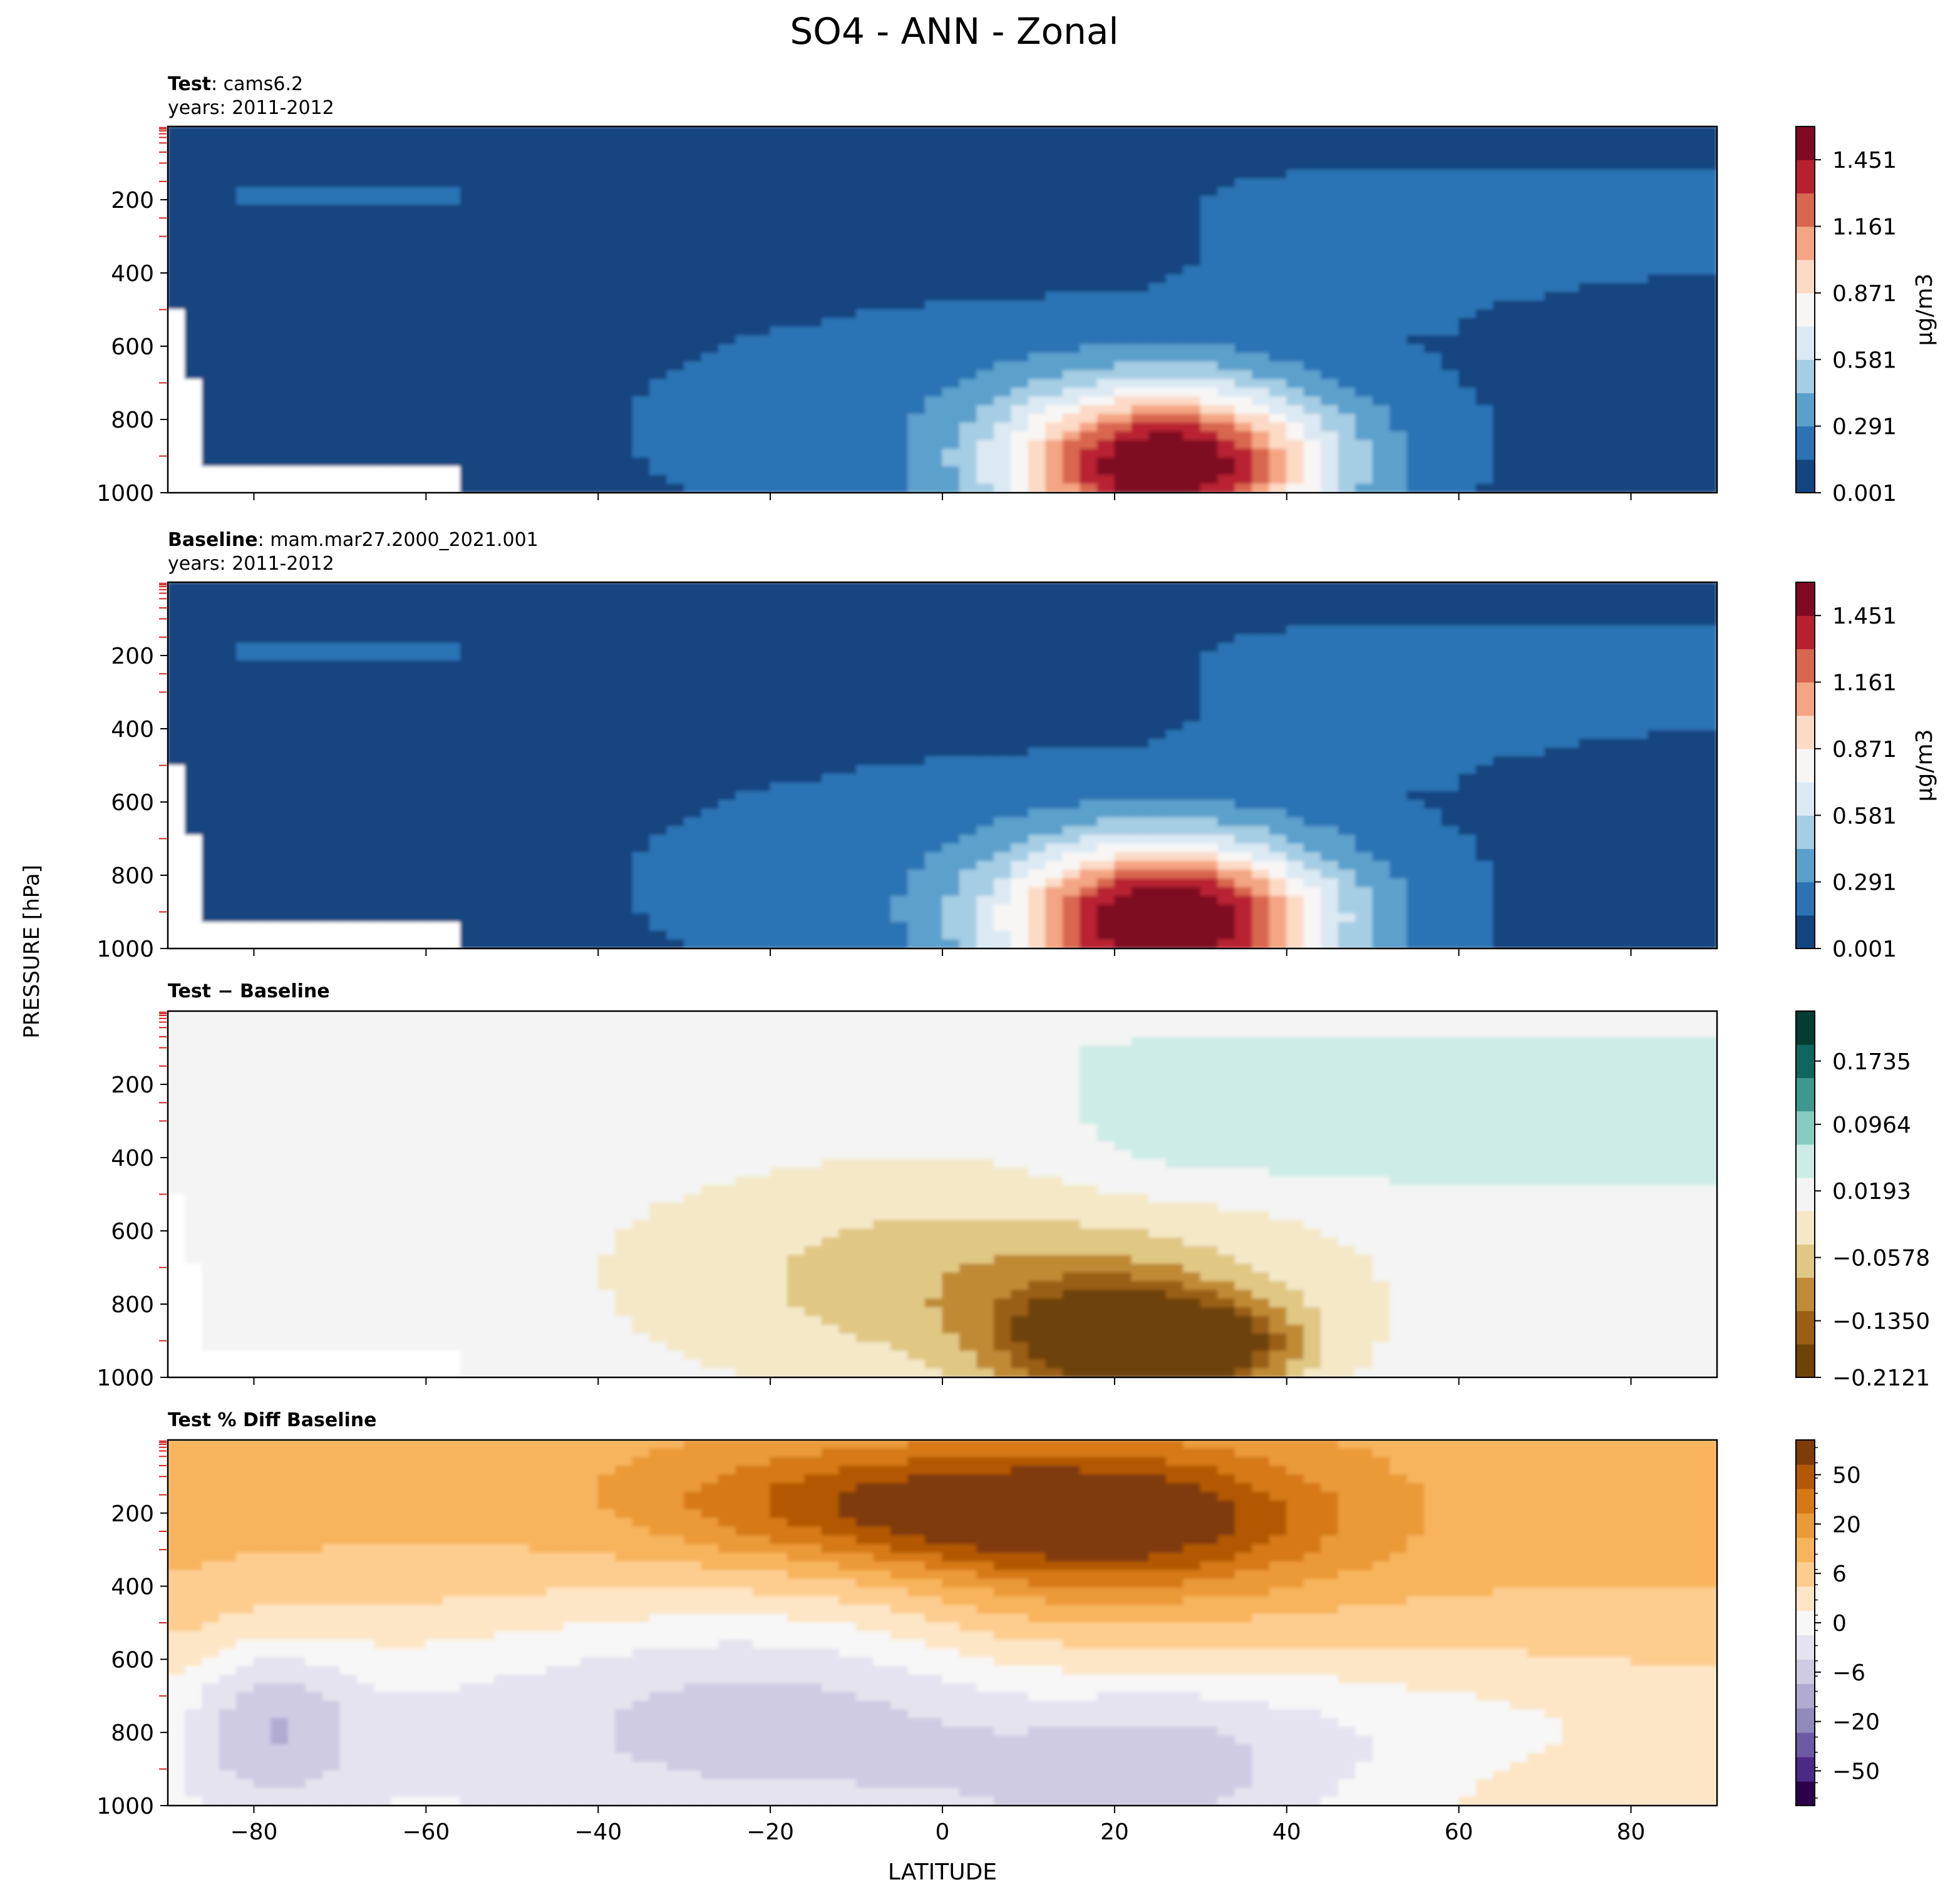 This screenshot has height=1902, width=1960. Describe the element at coordinates (1856, 1722) in the screenshot. I see `colorbar-tick-label: −20` at that location.